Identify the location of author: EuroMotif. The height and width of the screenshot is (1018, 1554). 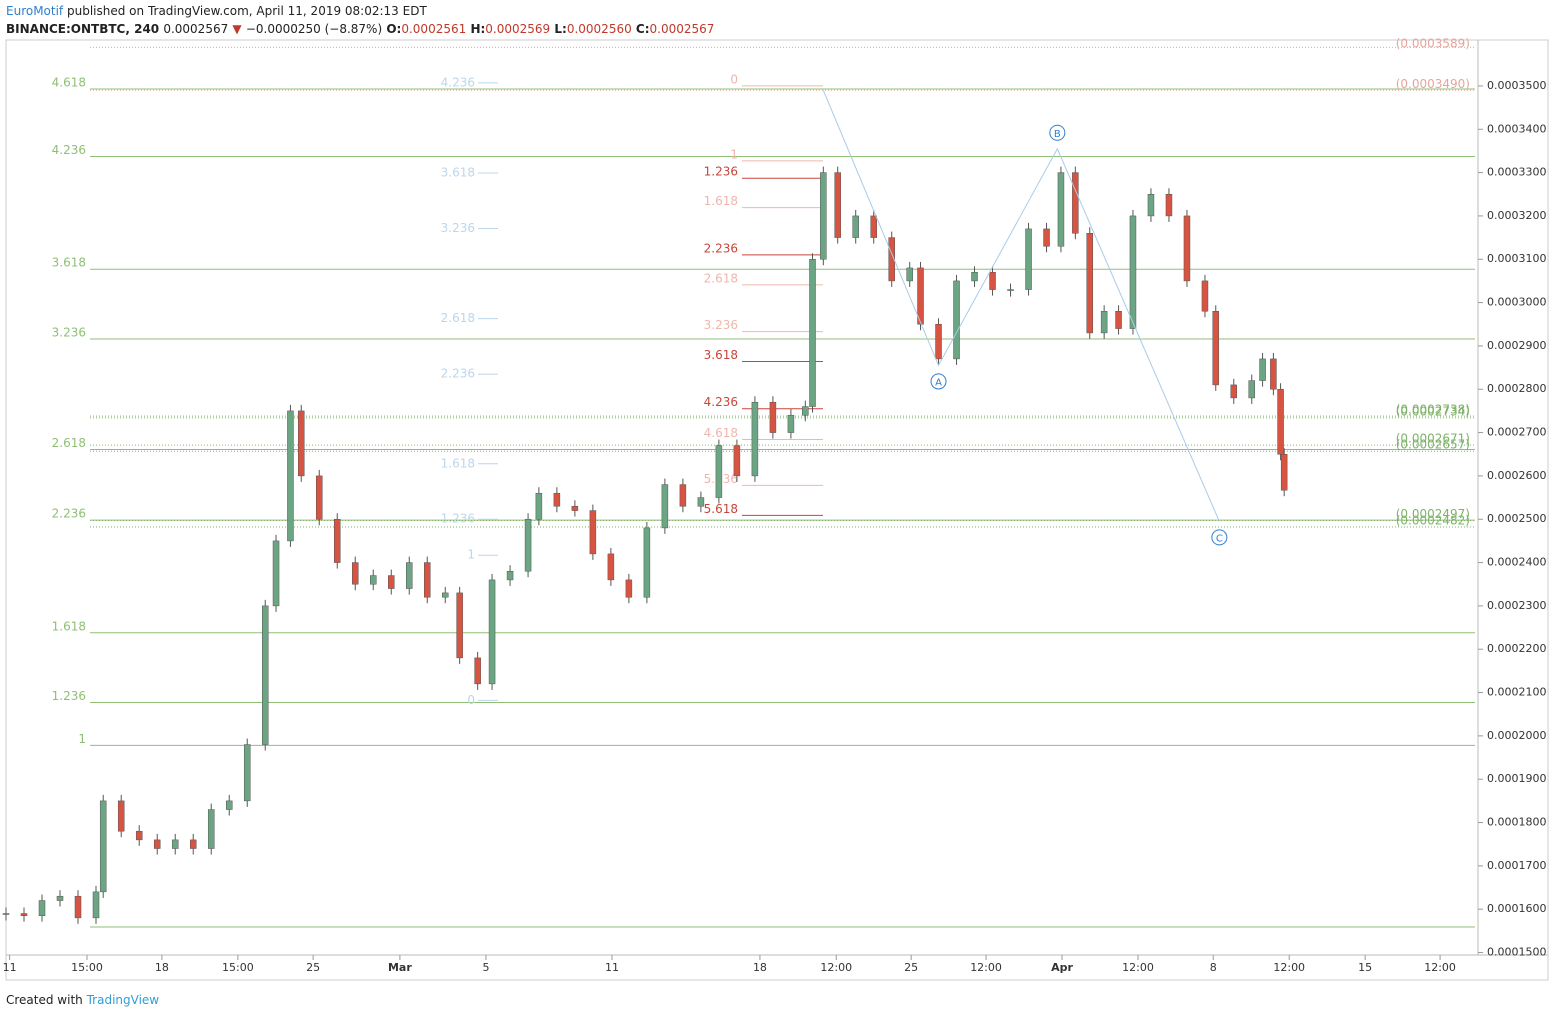
(35, 11).